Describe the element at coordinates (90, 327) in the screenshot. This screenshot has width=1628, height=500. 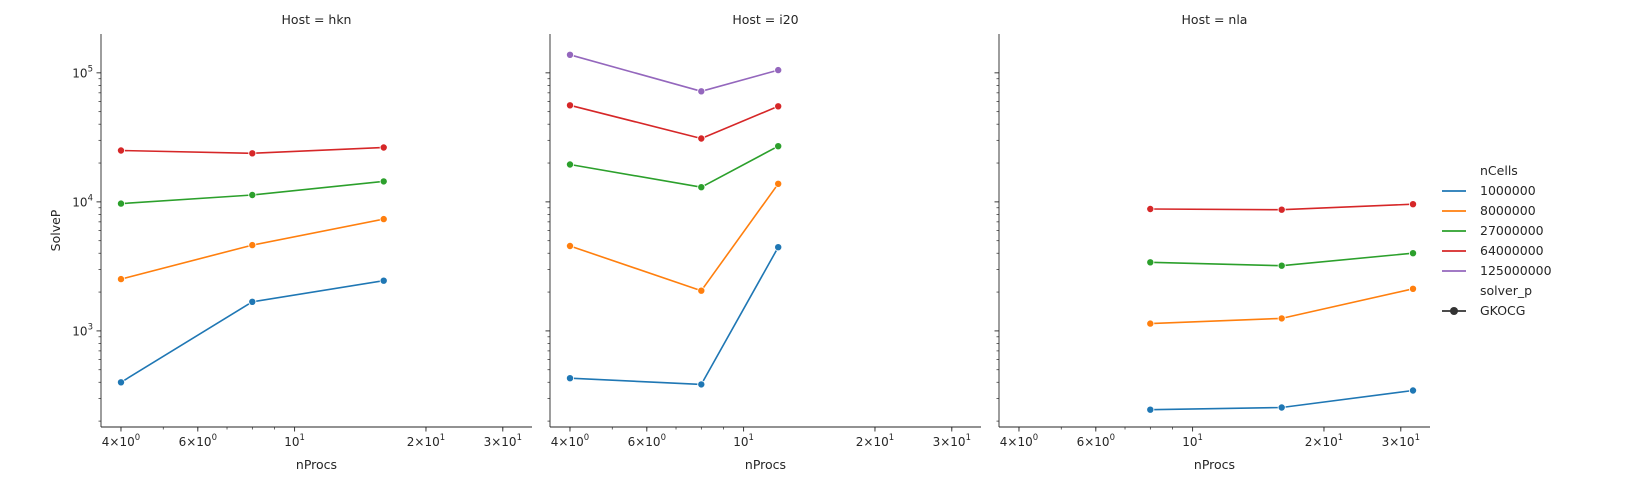
I see `y-tick-exp: 3` at that location.